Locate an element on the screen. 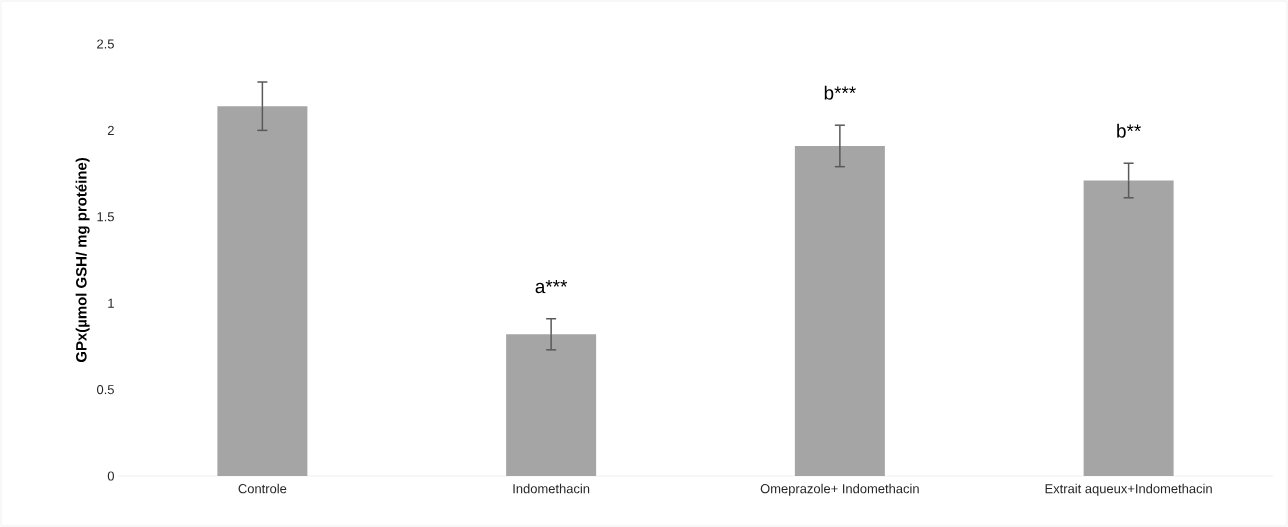 Image resolution: width=1288 pixels, height=527 pixels. annotation: a*** is located at coordinates (551, 287).